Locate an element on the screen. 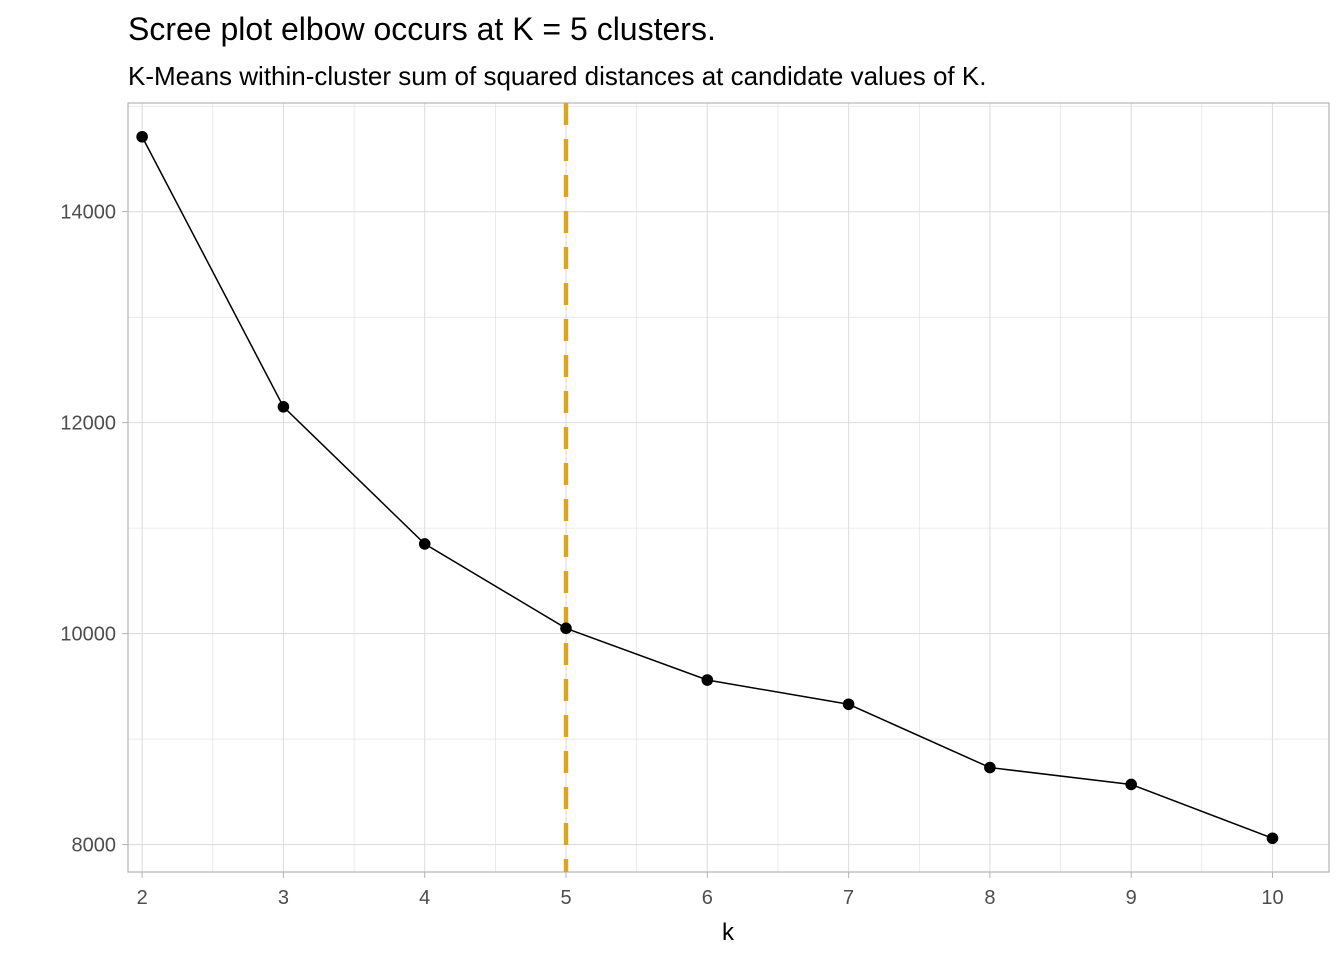 This screenshot has width=1344, height=960. x-axis-ticks: 2 3 4 5 6 7 8 9 10 is located at coordinates (710, 890).